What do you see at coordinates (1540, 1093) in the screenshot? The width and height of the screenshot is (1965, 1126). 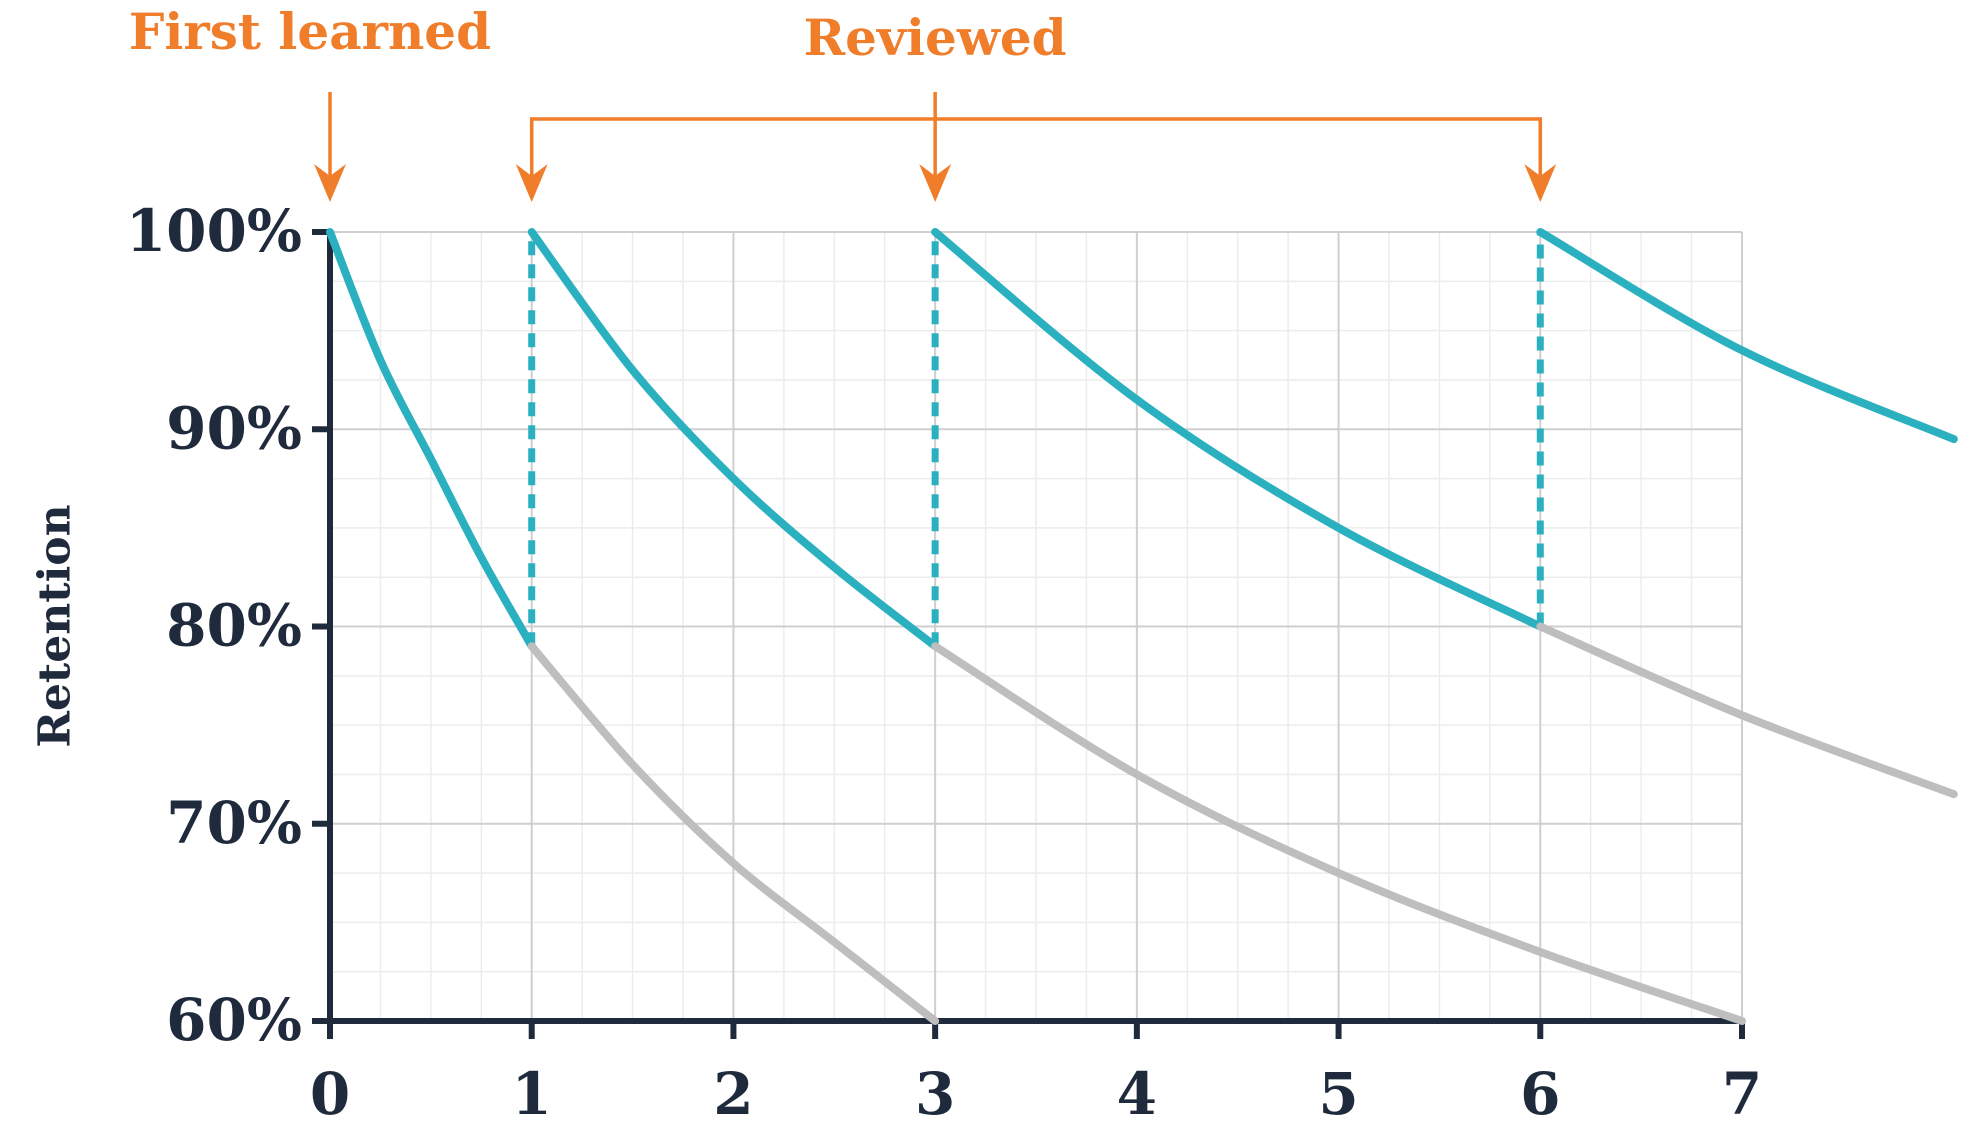 I see `x-tick-label: 6` at bounding box center [1540, 1093].